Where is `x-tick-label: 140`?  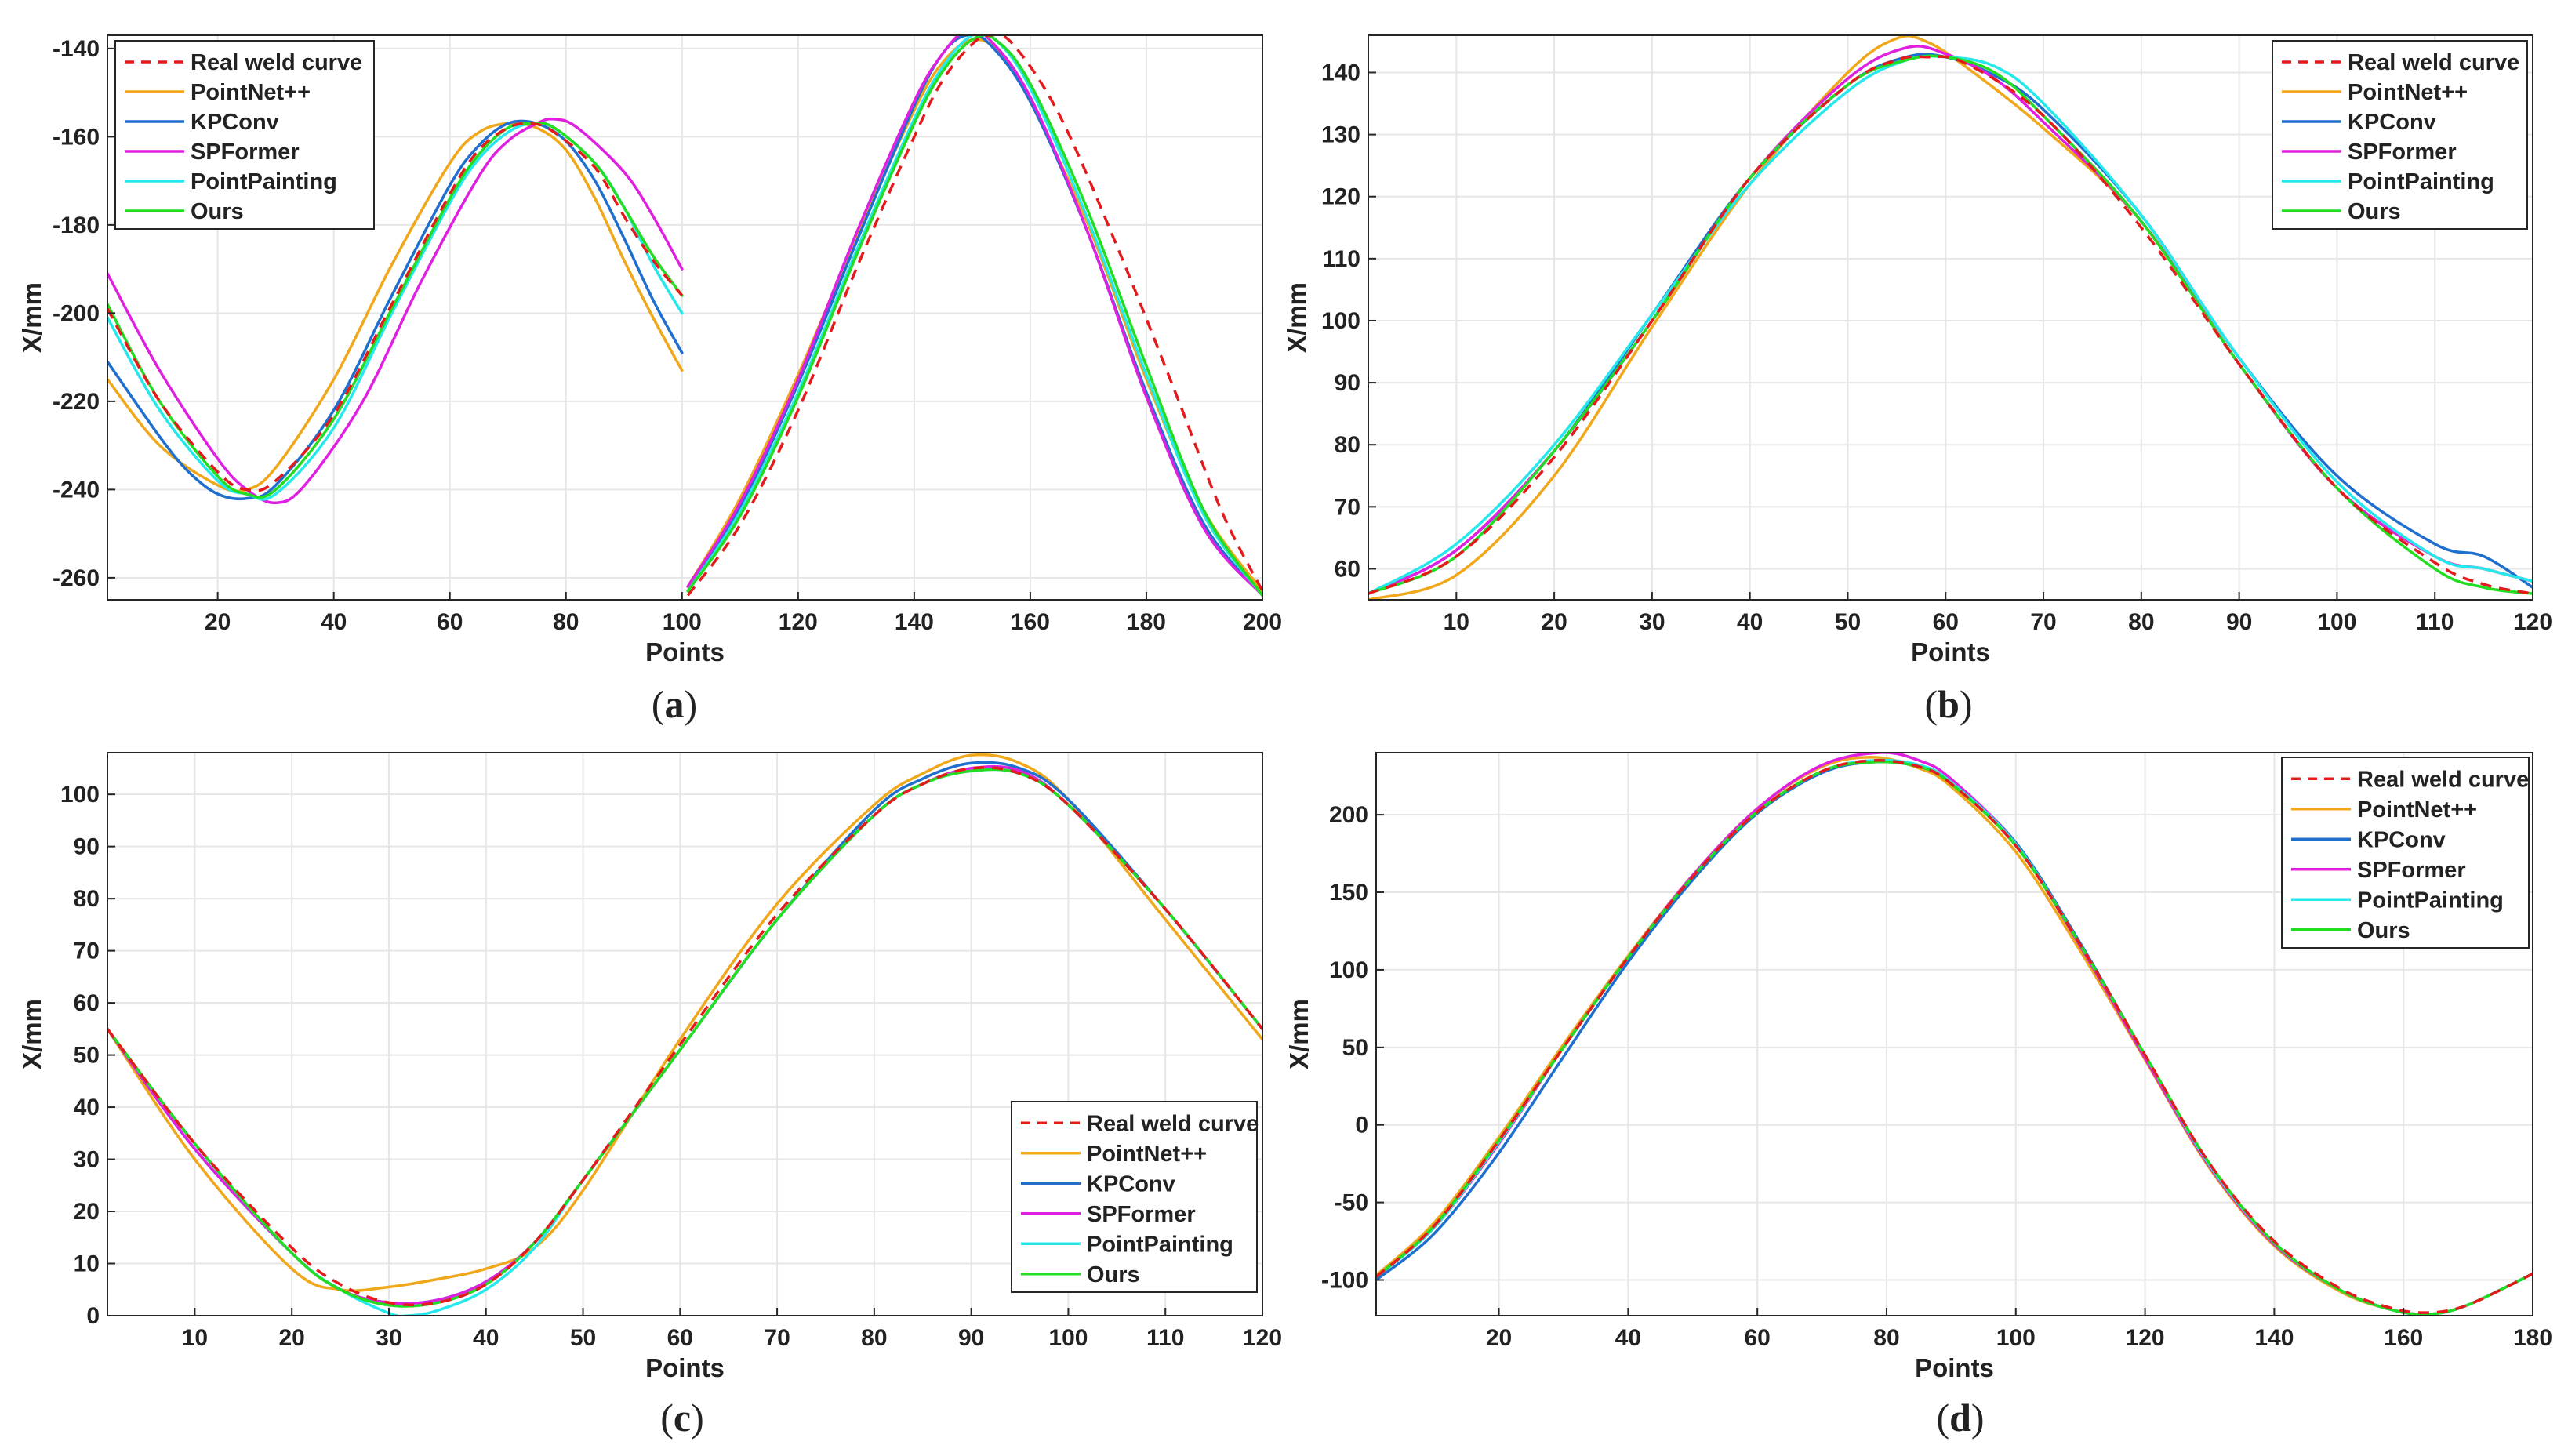 x-tick-label: 140 is located at coordinates (2274, 1338).